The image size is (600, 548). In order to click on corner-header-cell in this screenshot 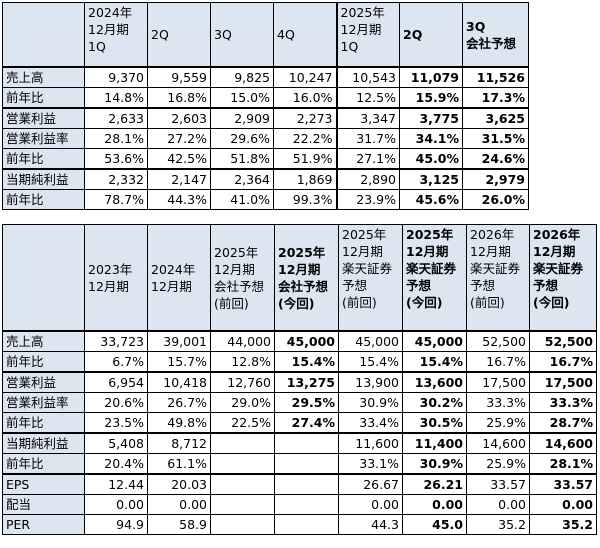, I will do `click(43, 34)`.